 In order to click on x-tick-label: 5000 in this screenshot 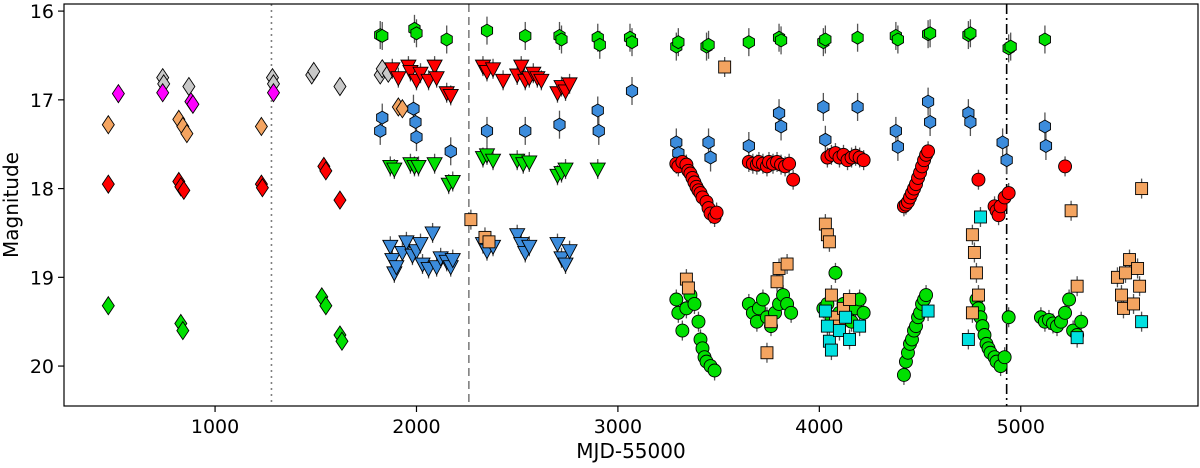, I will do `click(1021, 427)`.